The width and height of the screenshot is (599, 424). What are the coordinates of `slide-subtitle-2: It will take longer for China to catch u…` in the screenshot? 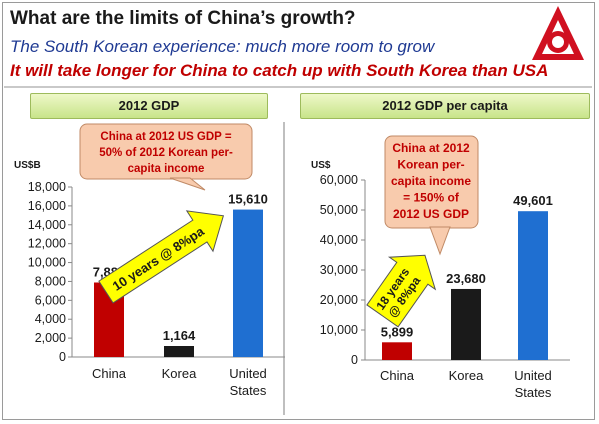 It's located at (279, 70).